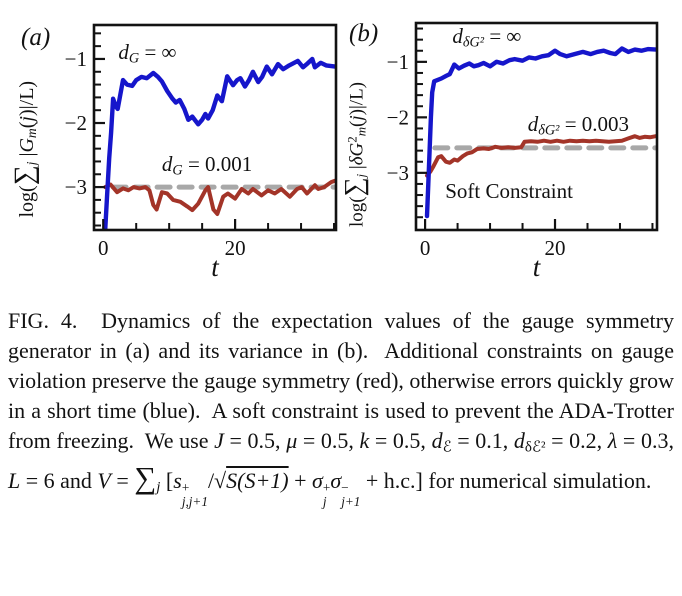 This screenshot has height=596, width=682. I want to click on text-segment: [, so click(167, 480).